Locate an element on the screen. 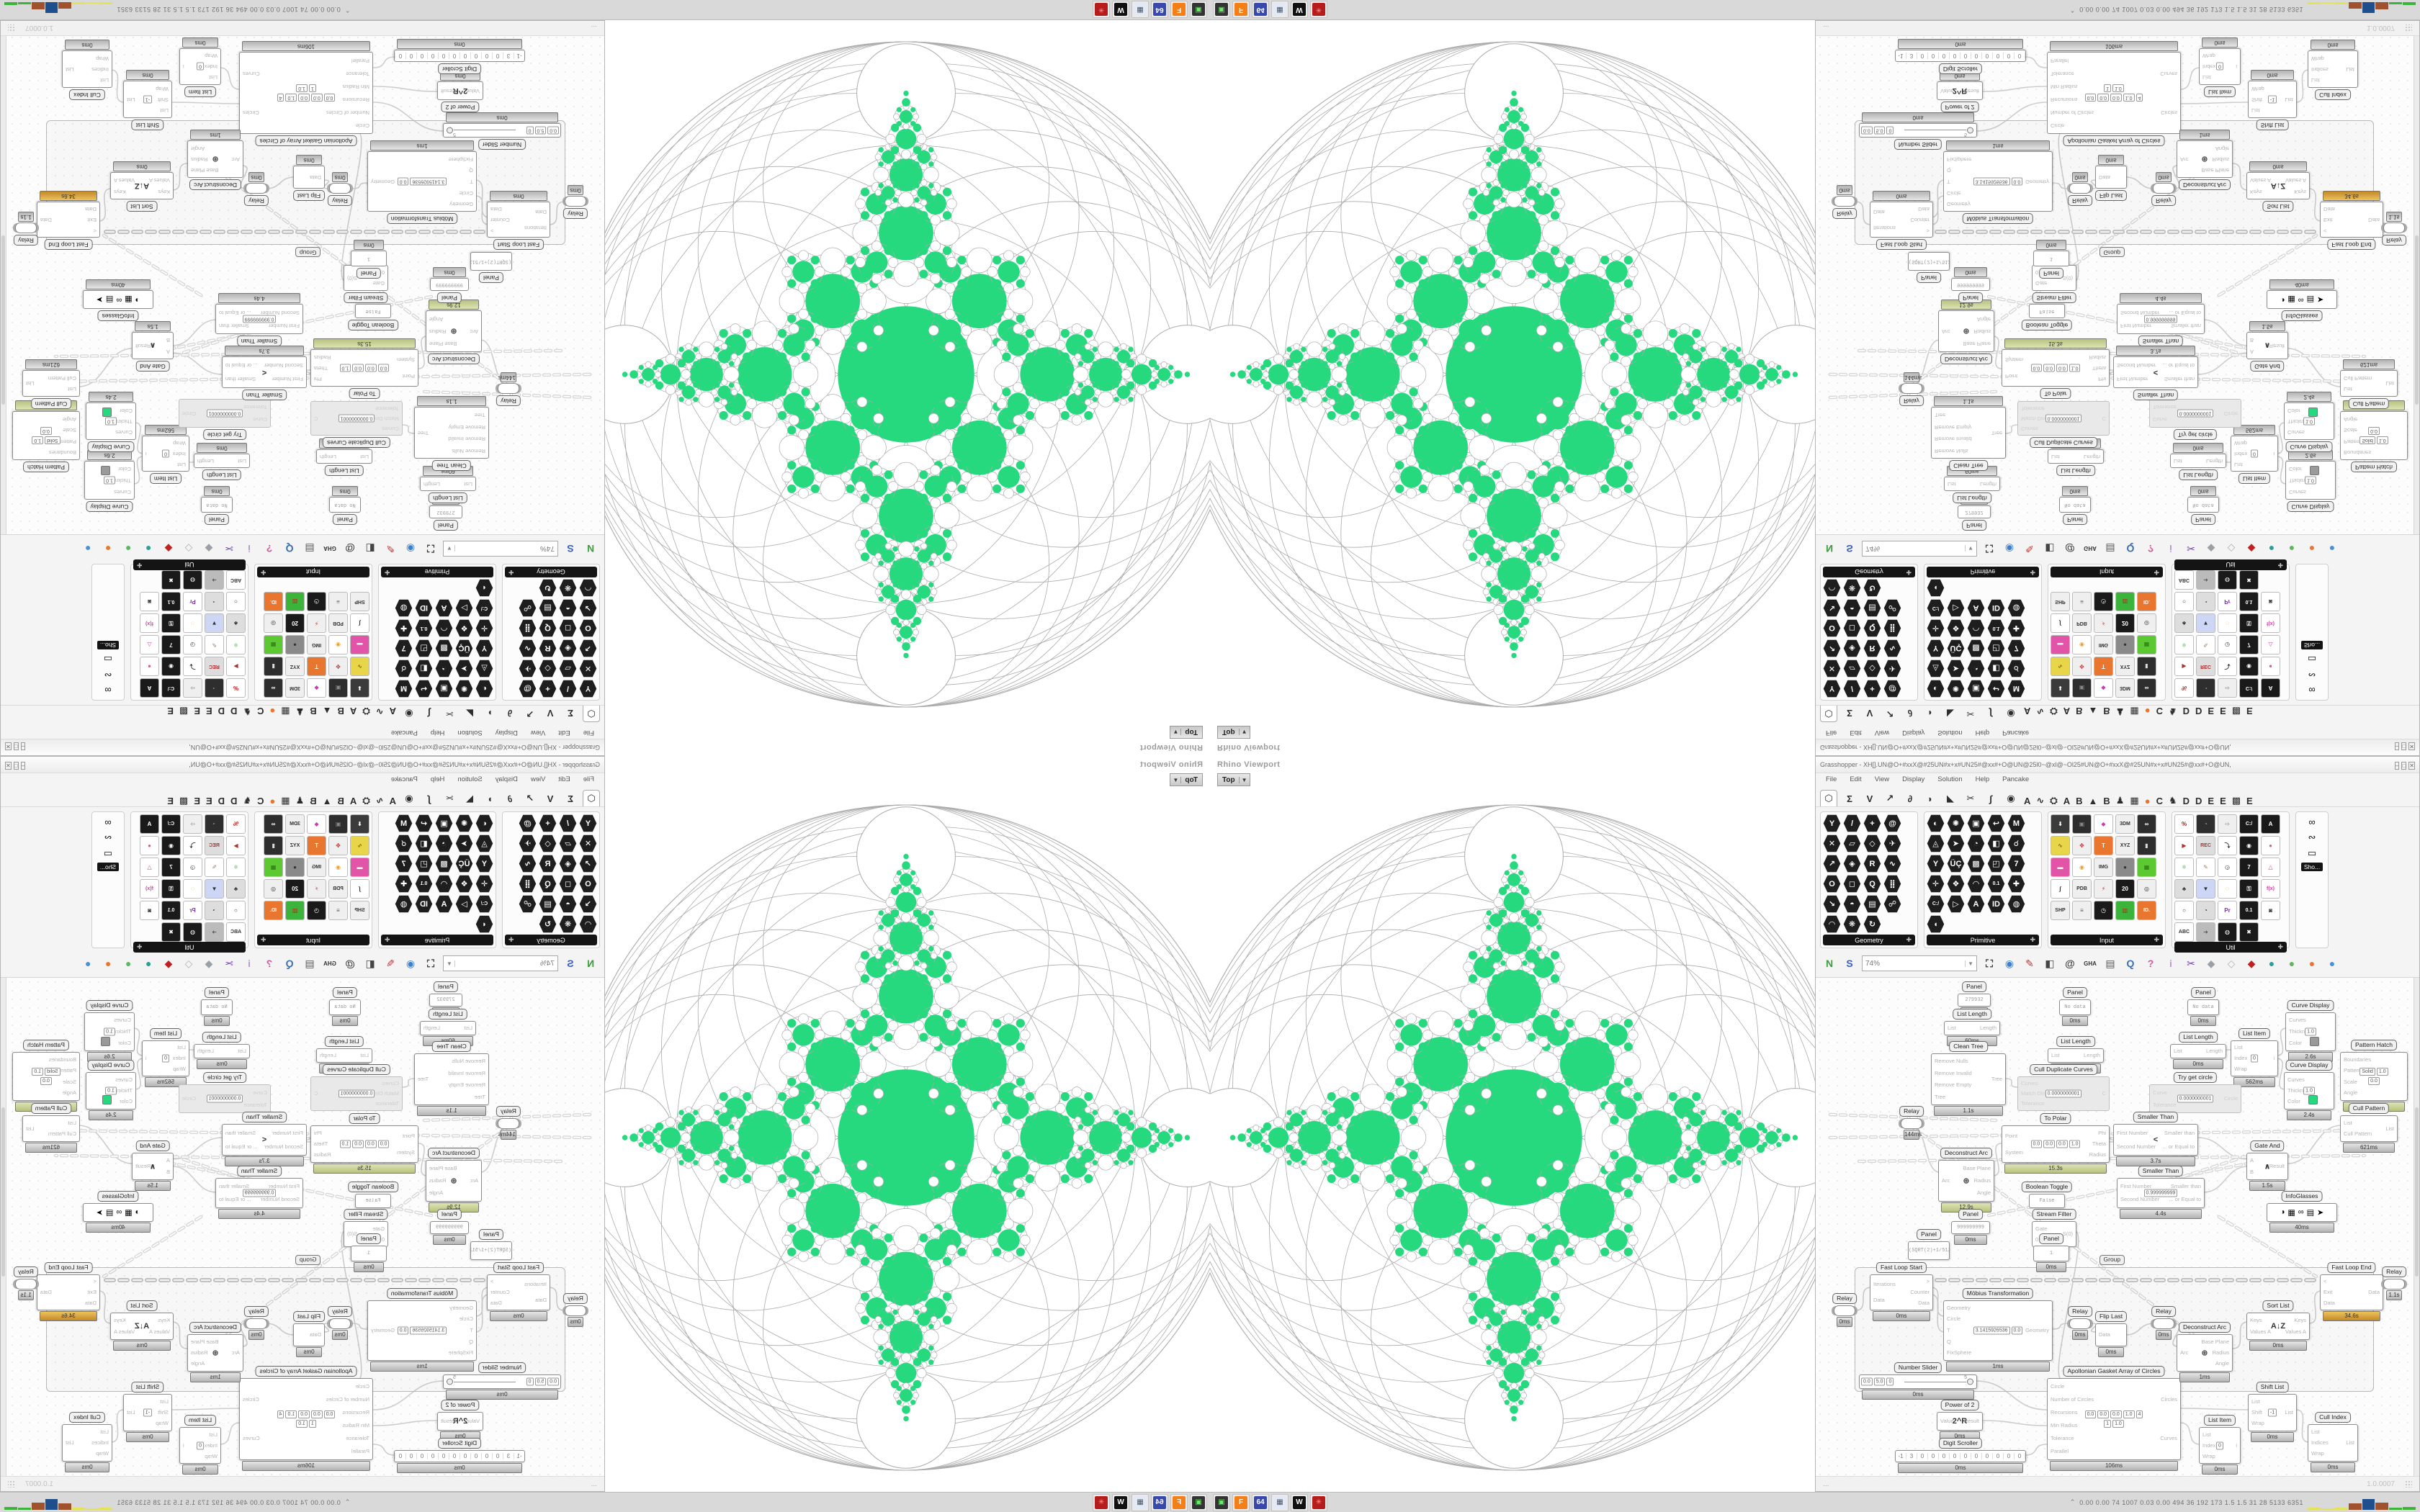  node-cull-pattern: Cull Pattern List Cull Pattern List 621ms is located at coordinates (51, 1128).